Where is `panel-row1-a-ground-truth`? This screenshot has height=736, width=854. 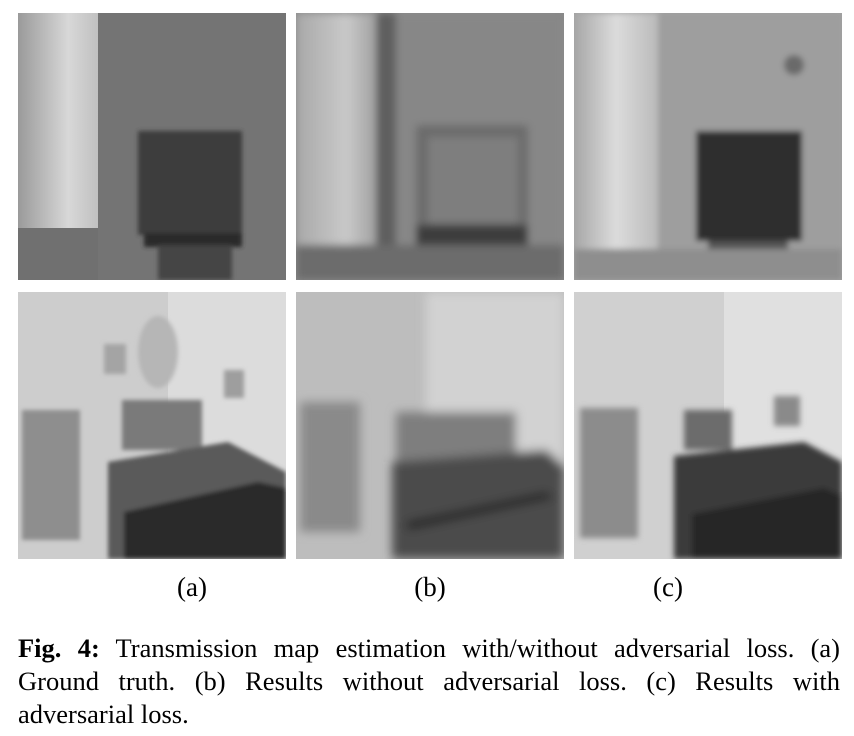 panel-row1-a-ground-truth is located at coordinates (152, 146).